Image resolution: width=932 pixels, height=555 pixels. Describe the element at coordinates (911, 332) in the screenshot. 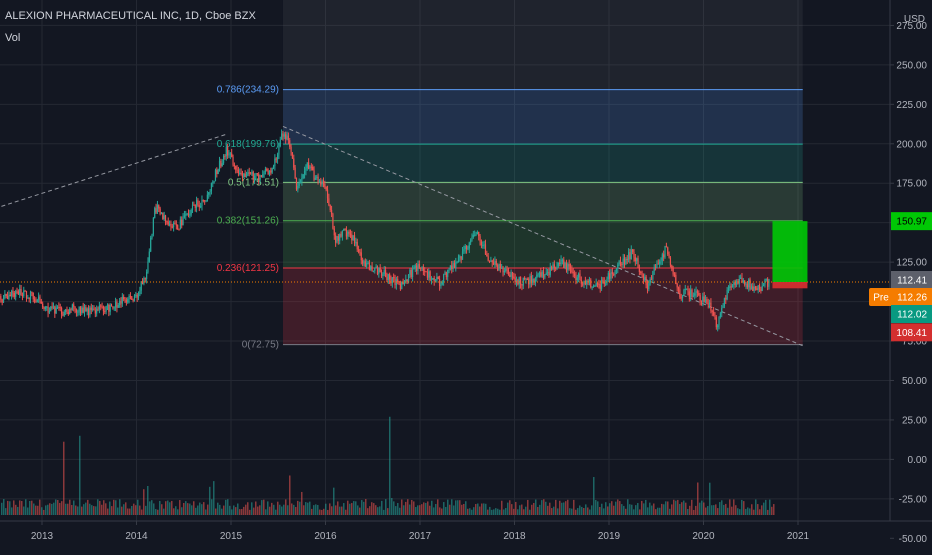

I see `price-tag: 108.41` at that location.